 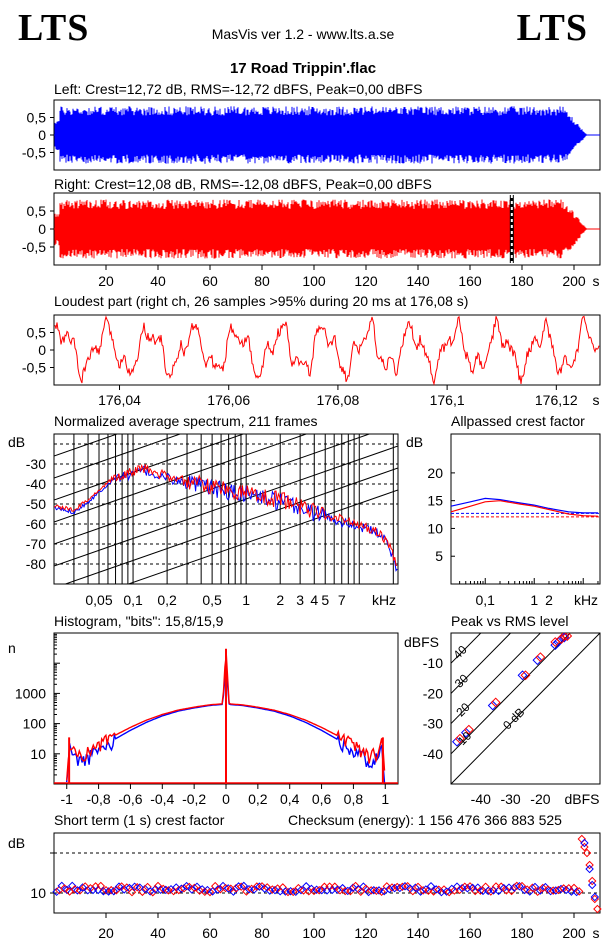 I want to click on allpass-xtick-label: 1, so click(x=534, y=600).